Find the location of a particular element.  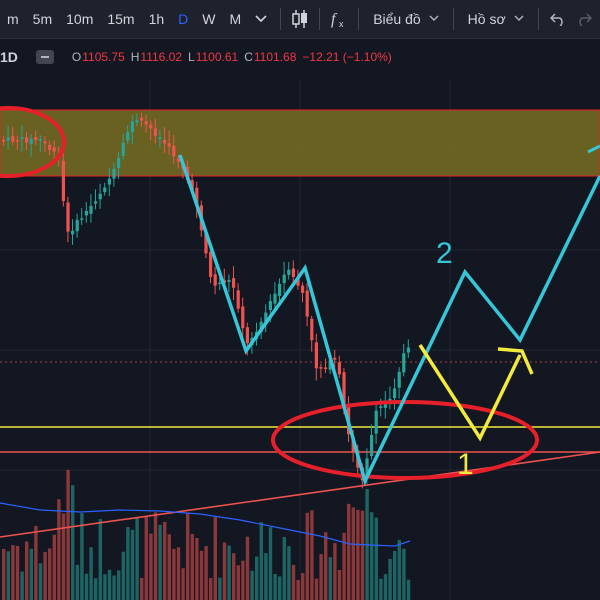

timeframe-w: W is located at coordinates (209, 19).